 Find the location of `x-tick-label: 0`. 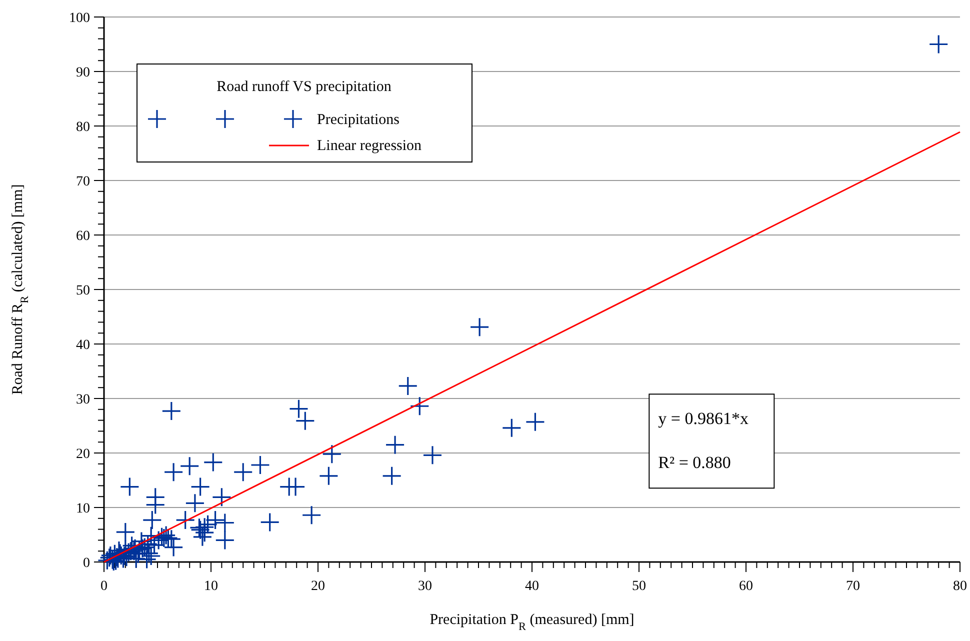

x-tick-label: 0 is located at coordinates (104, 586).